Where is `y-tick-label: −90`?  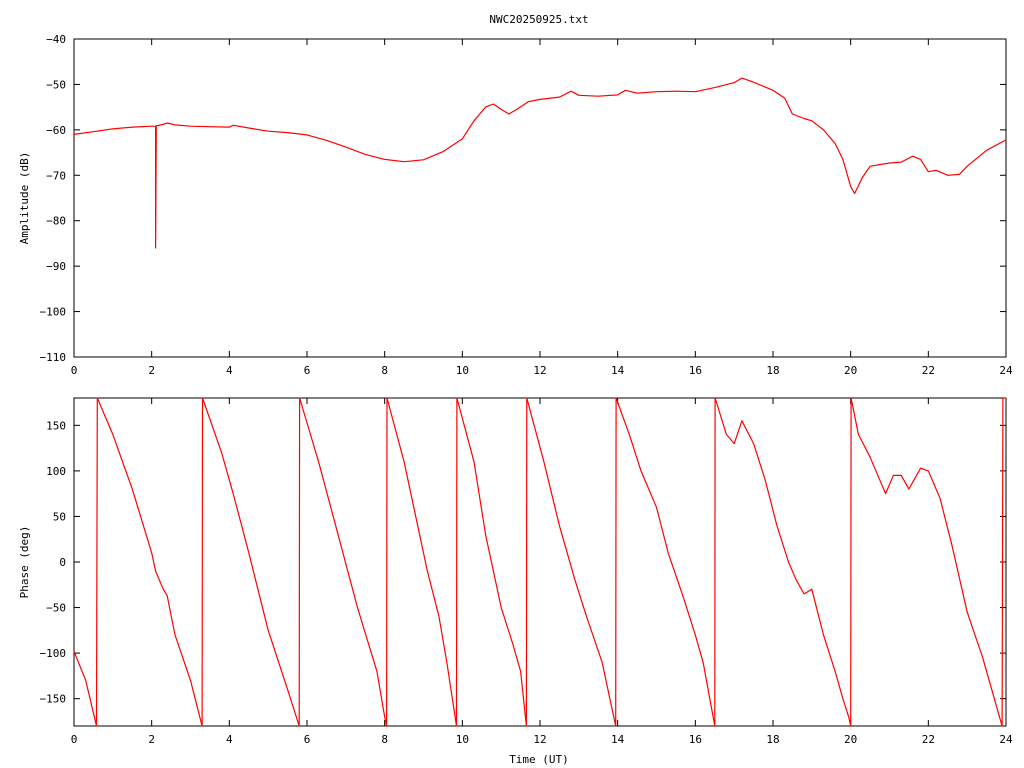 y-tick-label: −90 is located at coordinates (56, 266).